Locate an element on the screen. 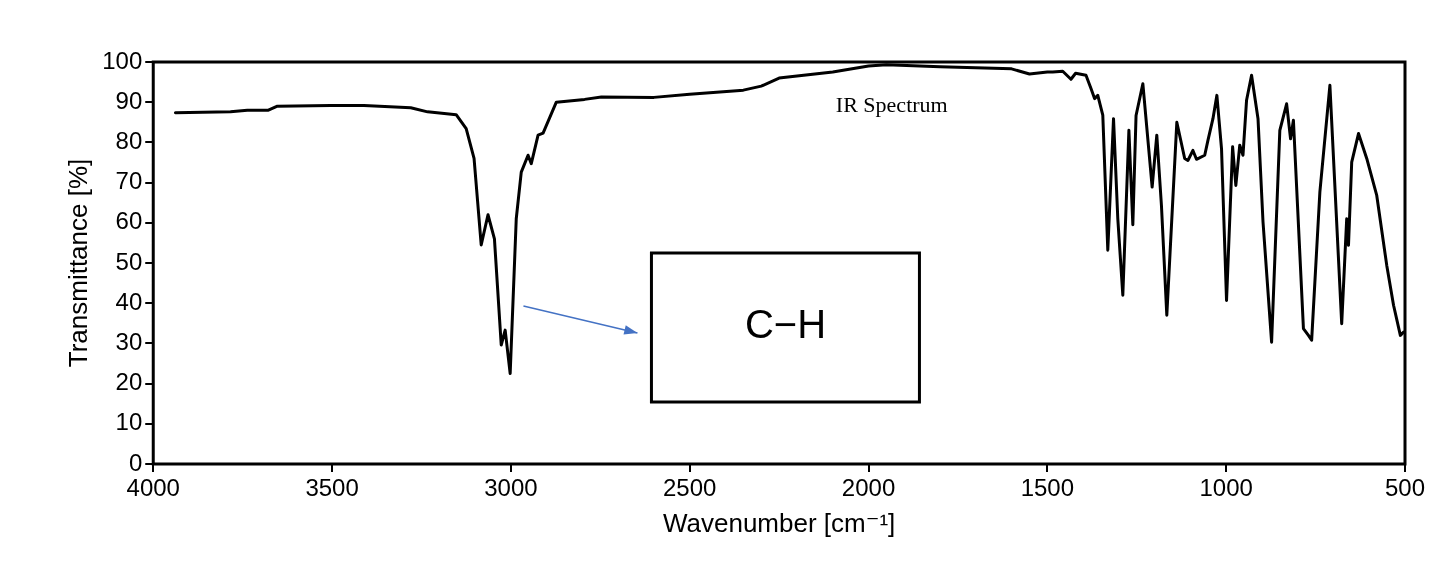 The width and height of the screenshot is (1435, 564). y-tick-label: 30 is located at coordinates (129, 342).